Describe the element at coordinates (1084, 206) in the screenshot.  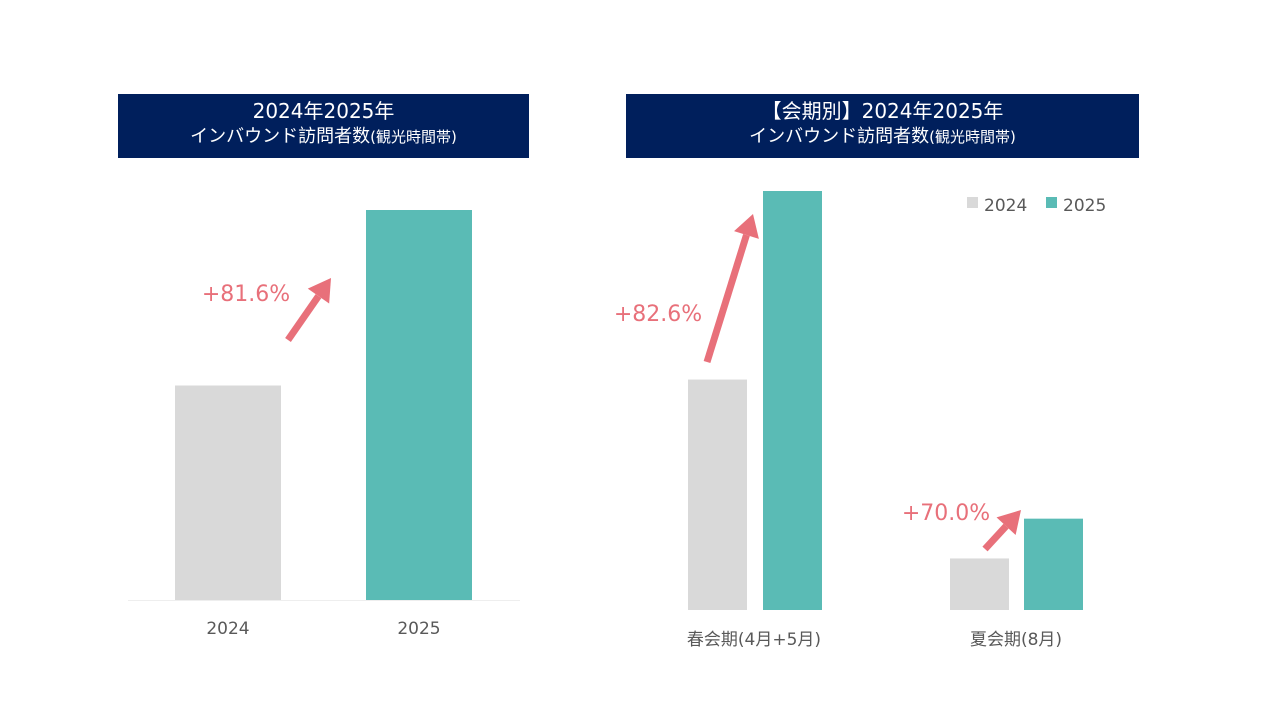
I see `legend-label-2025: 2025` at that location.